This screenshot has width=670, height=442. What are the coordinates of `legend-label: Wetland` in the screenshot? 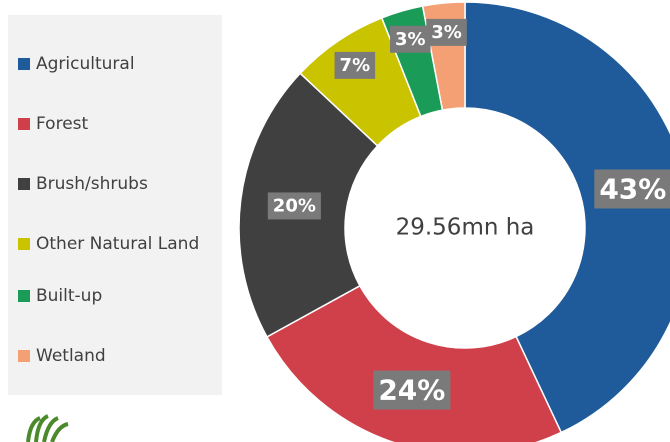 It's located at (71, 356).